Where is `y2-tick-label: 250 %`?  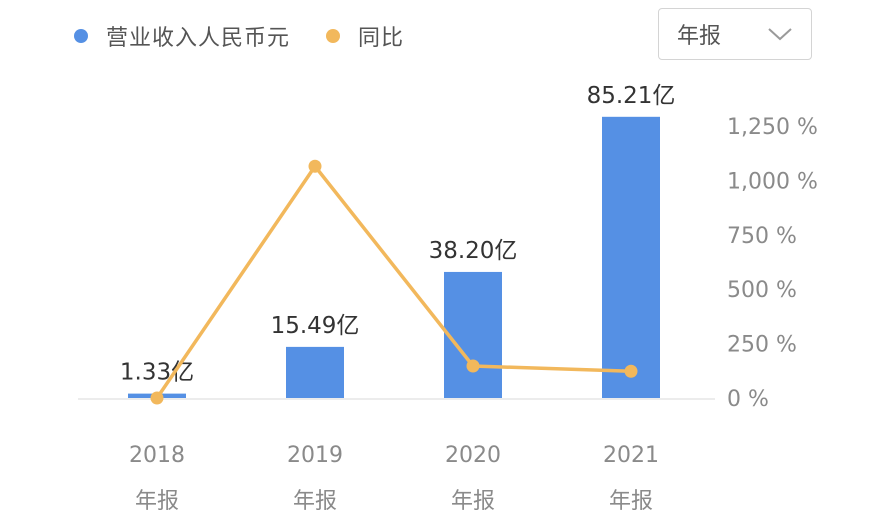
y2-tick-label: 250 % is located at coordinates (762, 345).